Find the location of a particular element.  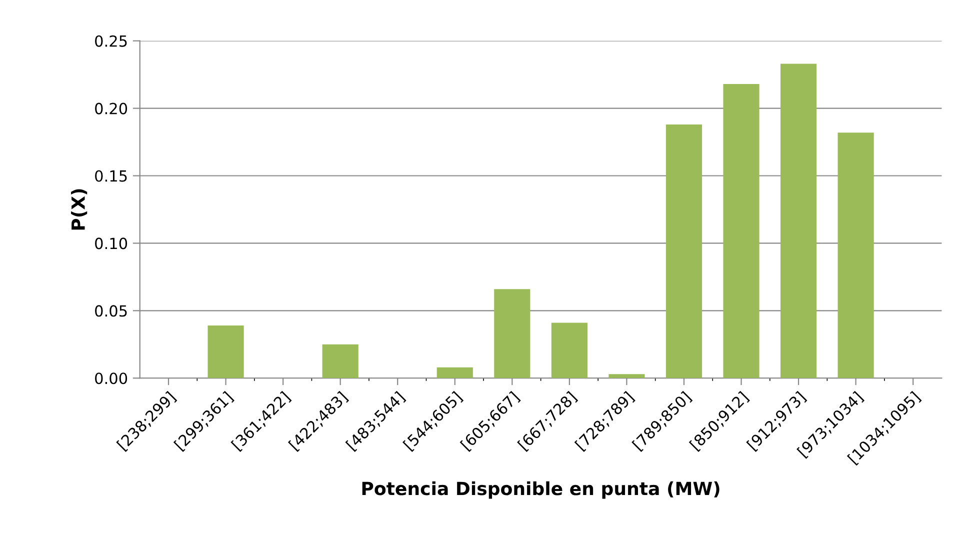

y-tick-label: 0.10 is located at coordinates (111, 244).